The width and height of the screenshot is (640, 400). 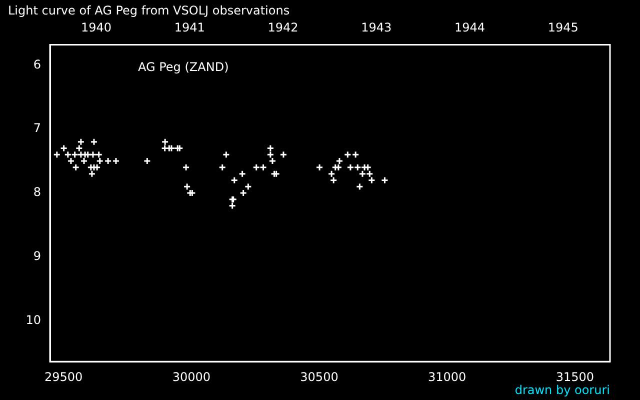 I want to click on x2-tick-label: 1941, so click(x=189, y=27).